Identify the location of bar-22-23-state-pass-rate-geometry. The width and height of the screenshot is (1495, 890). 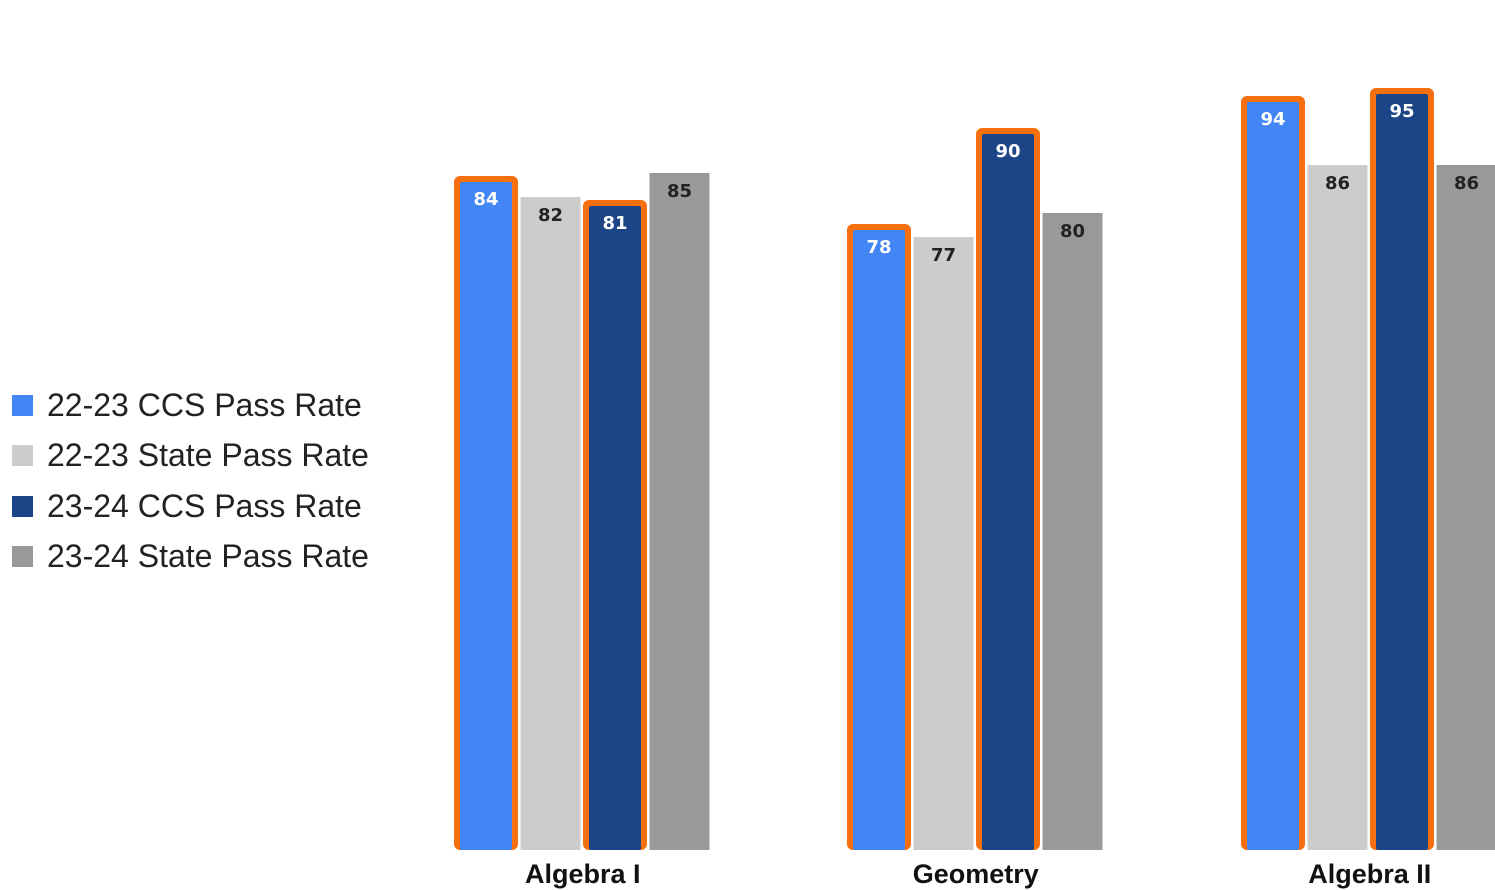
(943, 543).